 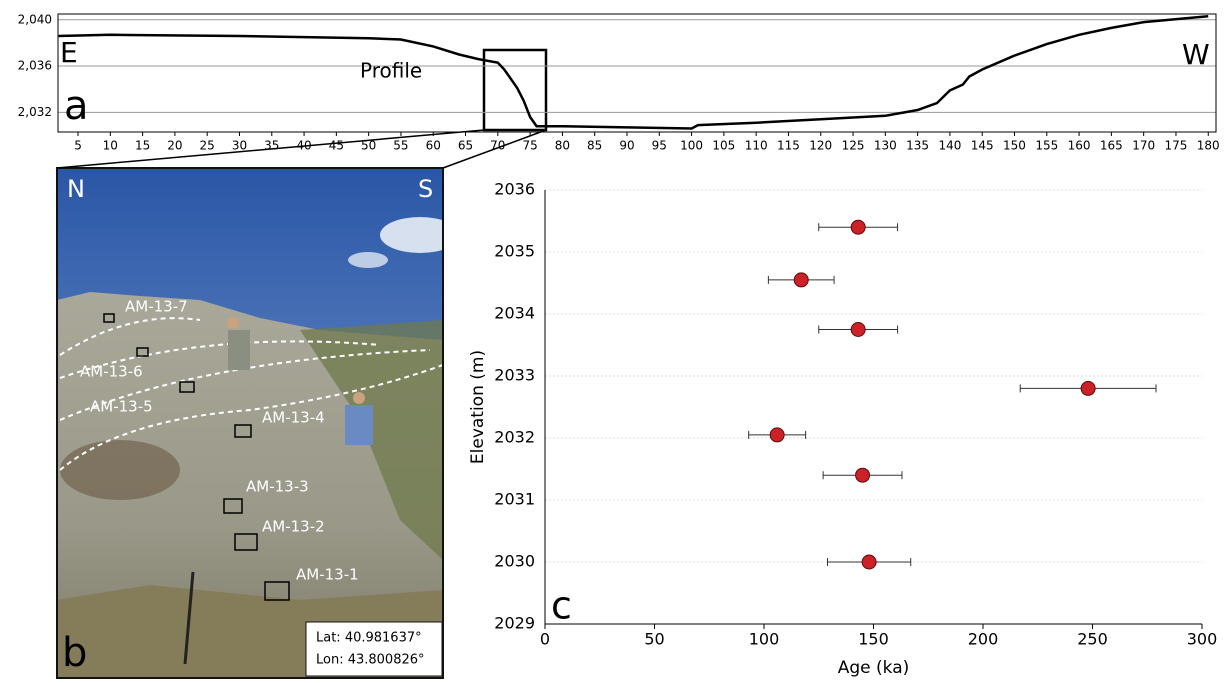 What do you see at coordinates (207, 146) in the screenshot?
I see `x-tick-label: 25` at bounding box center [207, 146].